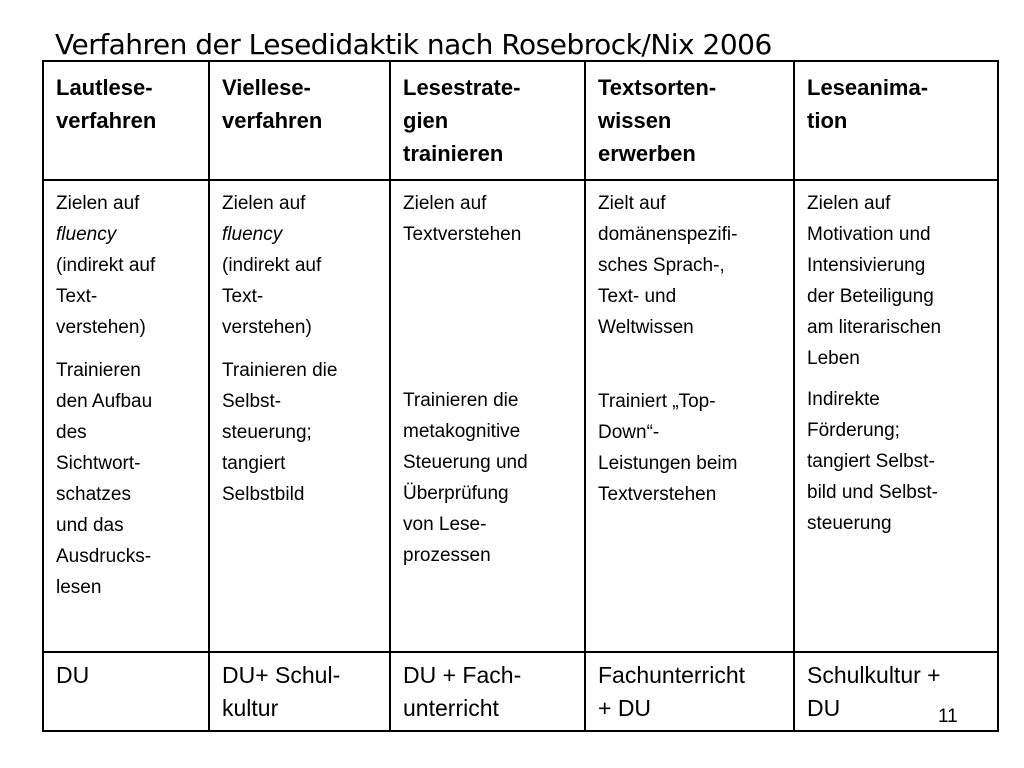  What do you see at coordinates (106, 104) in the screenshot?
I see `header-label: Lautlese- verfahren` at bounding box center [106, 104].